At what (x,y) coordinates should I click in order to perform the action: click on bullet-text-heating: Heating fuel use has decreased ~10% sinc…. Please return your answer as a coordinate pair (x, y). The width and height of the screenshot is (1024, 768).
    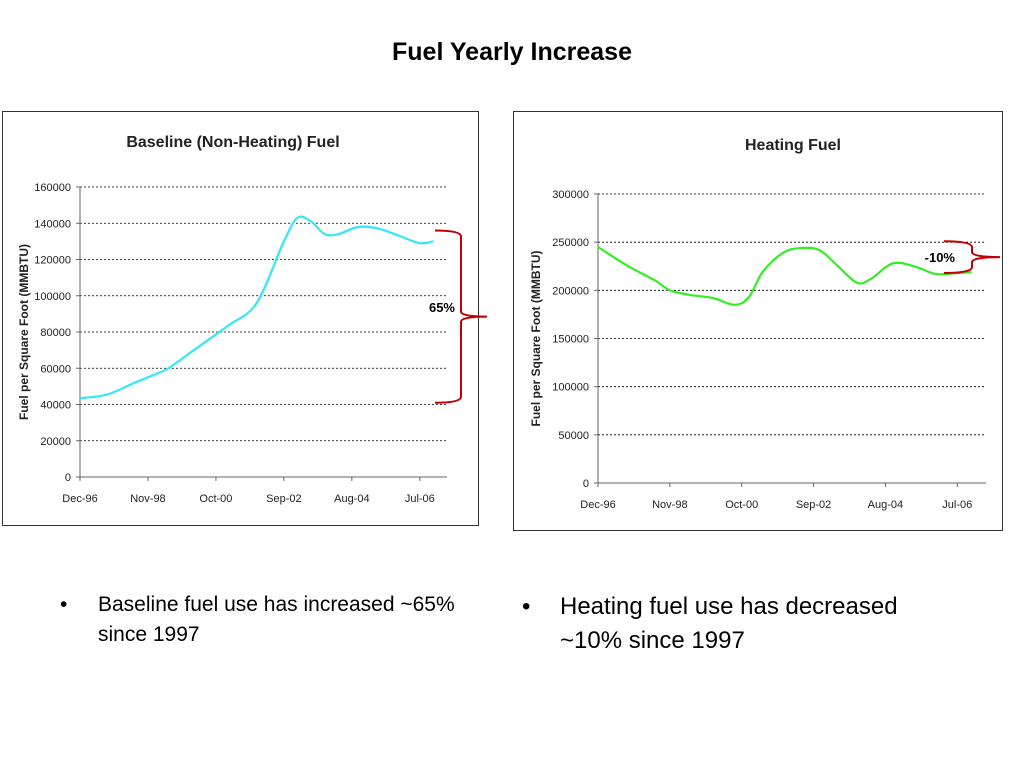
    Looking at the image, I should click on (729, 623).